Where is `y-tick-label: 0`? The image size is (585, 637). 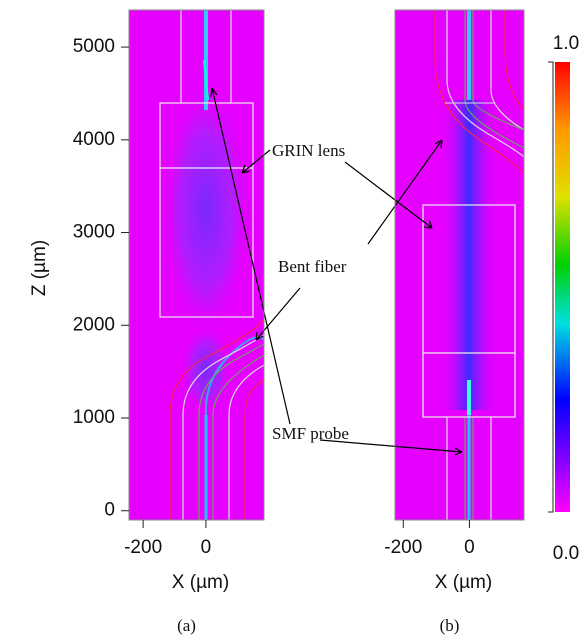
y-tick-label: 0 is located at coordinates (109, 510).